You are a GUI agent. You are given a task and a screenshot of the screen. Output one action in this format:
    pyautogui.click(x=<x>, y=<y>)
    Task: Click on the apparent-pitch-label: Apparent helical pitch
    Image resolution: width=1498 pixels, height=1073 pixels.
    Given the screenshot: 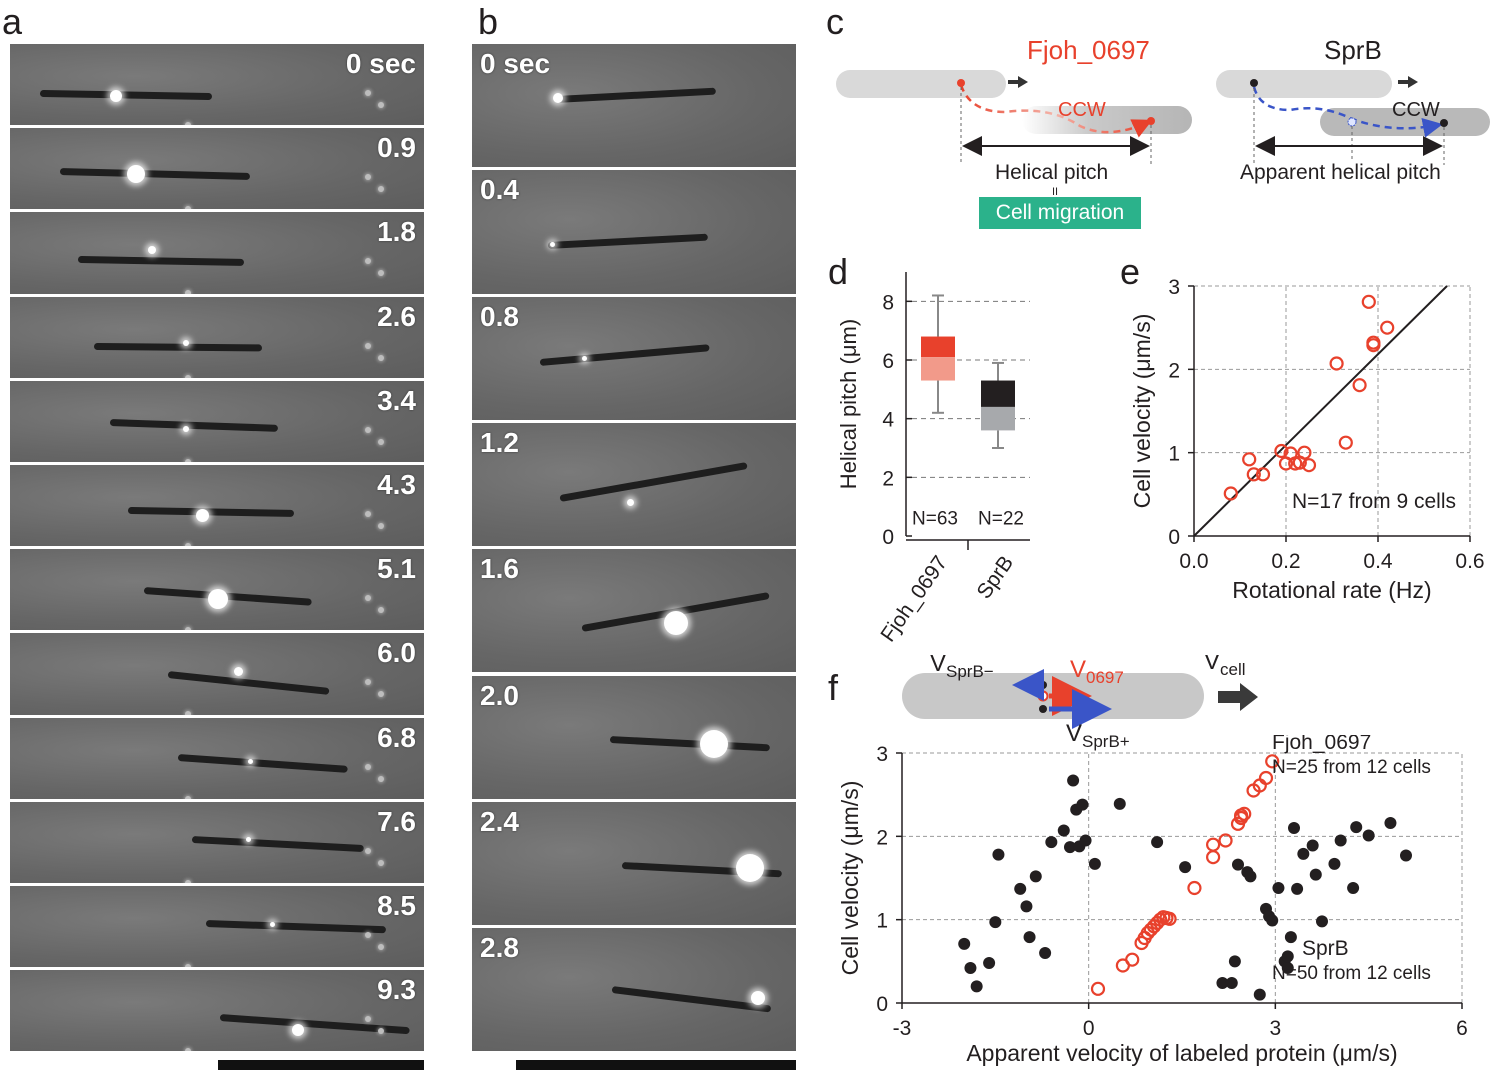 What is the action you would take?
    pyautogui.click(x=1340, y=172)
    